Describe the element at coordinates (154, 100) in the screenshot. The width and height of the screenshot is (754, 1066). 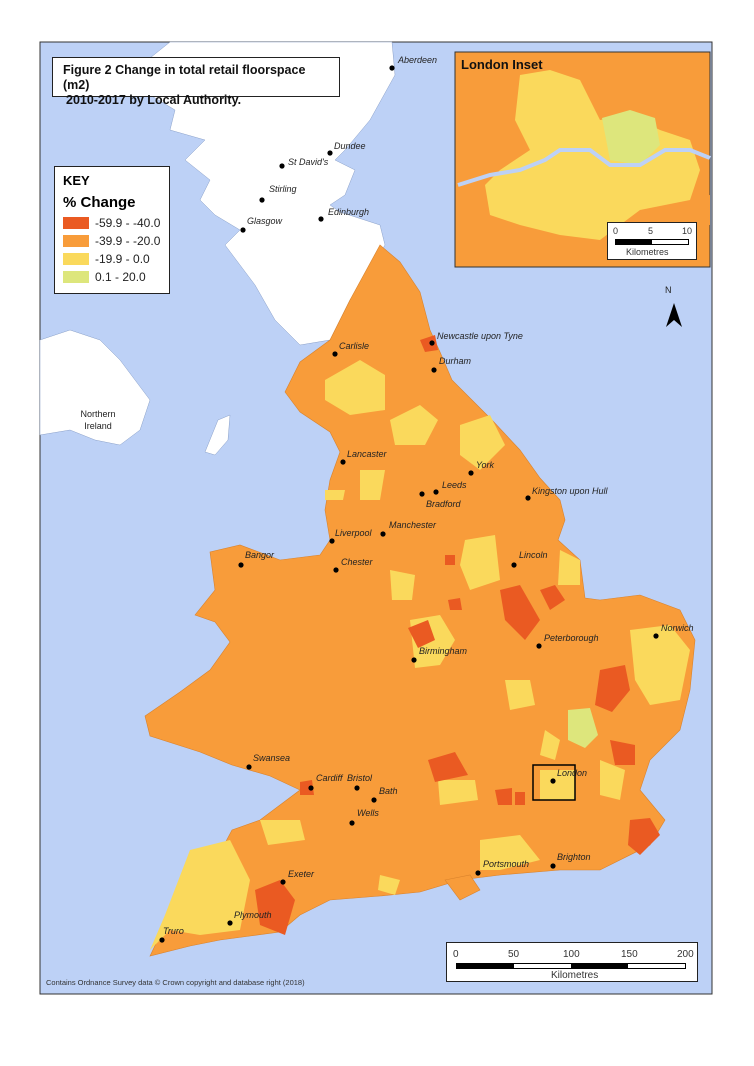
I see `title-line-2: 2010-2017 by Local Authority.` at that location.